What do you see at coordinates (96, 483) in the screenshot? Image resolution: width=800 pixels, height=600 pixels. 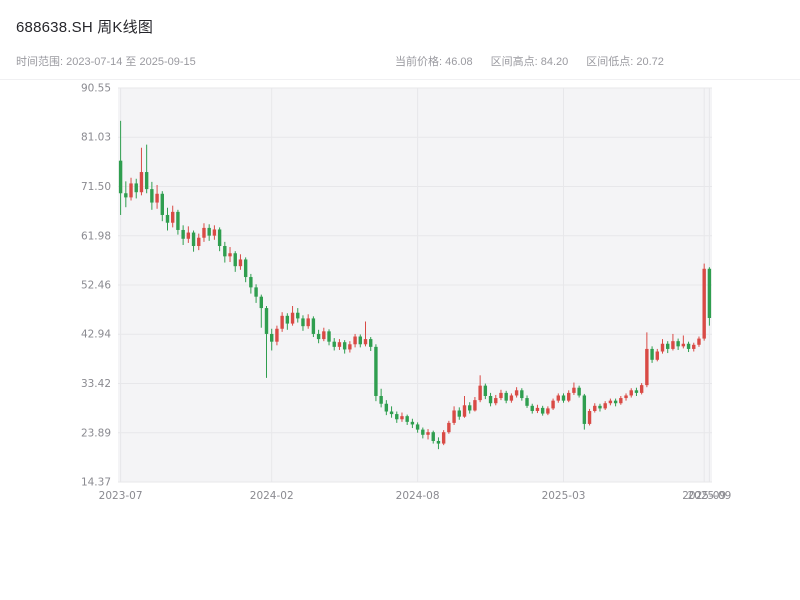 I see `y-tick-label: 14.37` at bounding box center [96, 483].